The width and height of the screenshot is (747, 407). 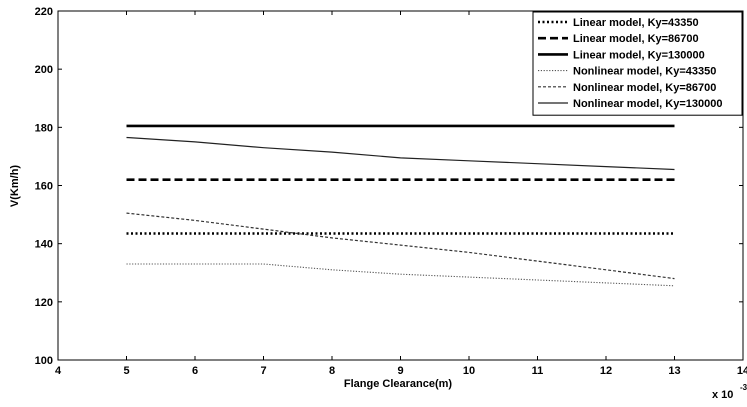 What do you see at coordinates (636, 39) in the screenshot?
I see `legend-label-2: Linear model, Ky=86700` at bounding box center [636, 39].